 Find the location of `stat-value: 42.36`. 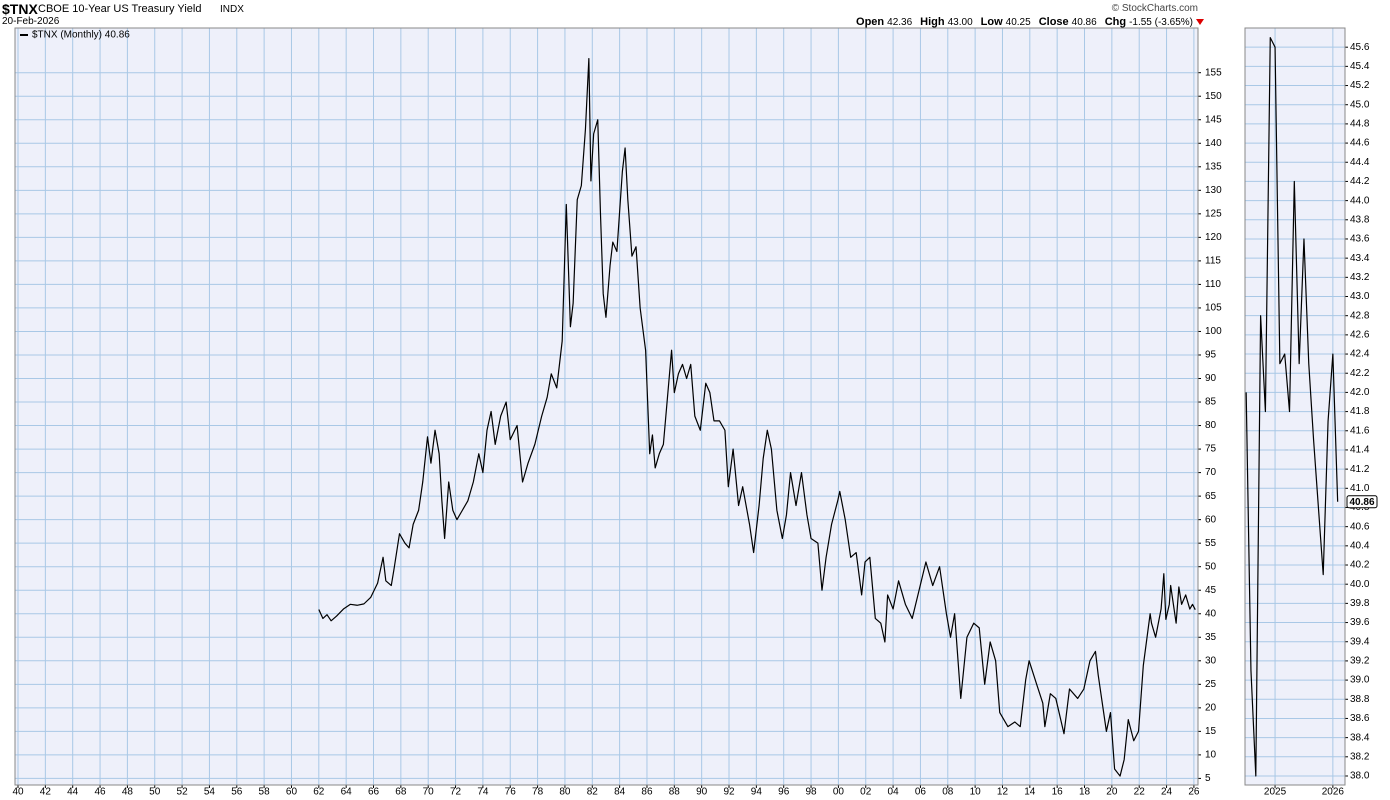

stat-value: 42.36 is located at coordinates (900, 22).